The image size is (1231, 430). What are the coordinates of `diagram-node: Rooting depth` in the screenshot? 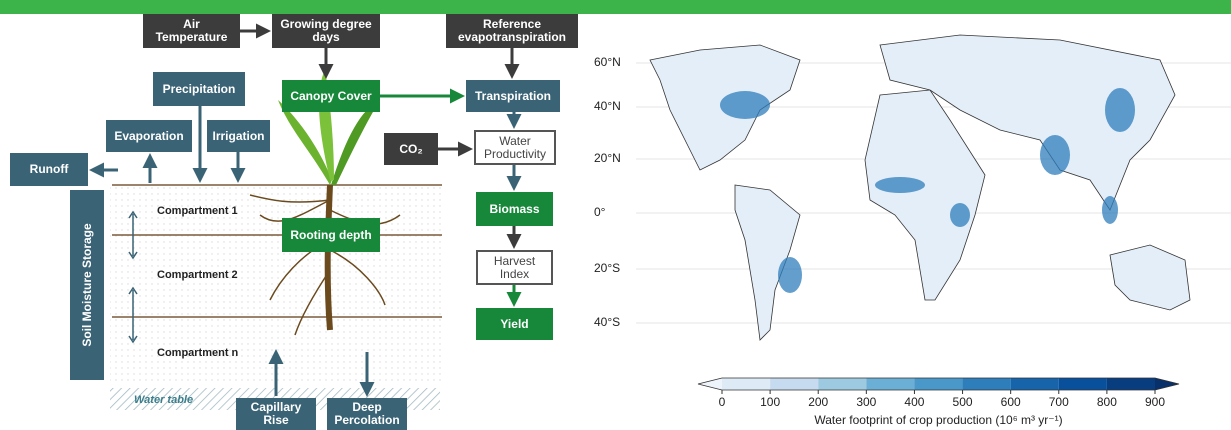 It's located at (331, 235).